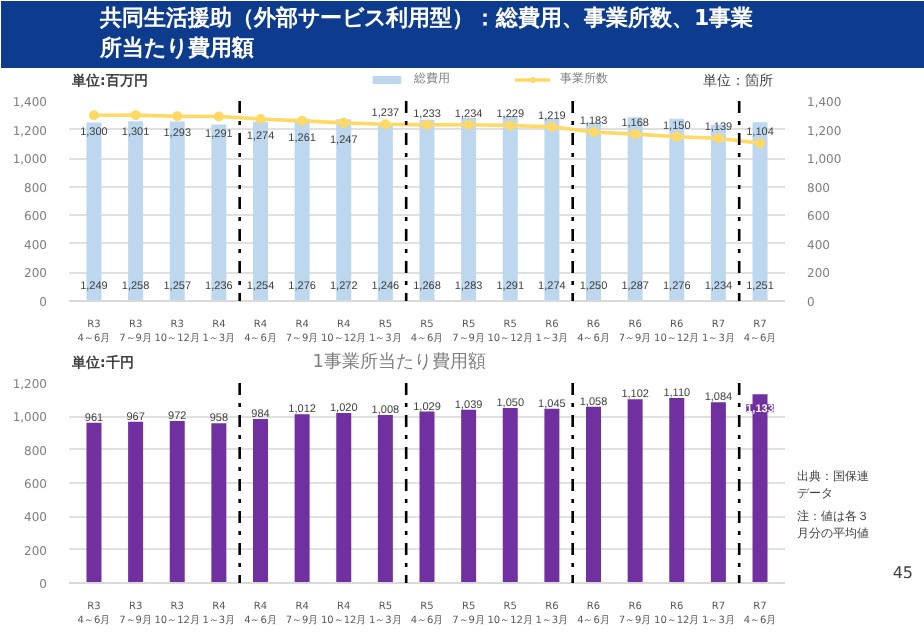  I want to click on chart-title: 共同生活援助（外部サービス利用型）：総費用、事業所数、1事業所当たり費用額, so click(426, 33).